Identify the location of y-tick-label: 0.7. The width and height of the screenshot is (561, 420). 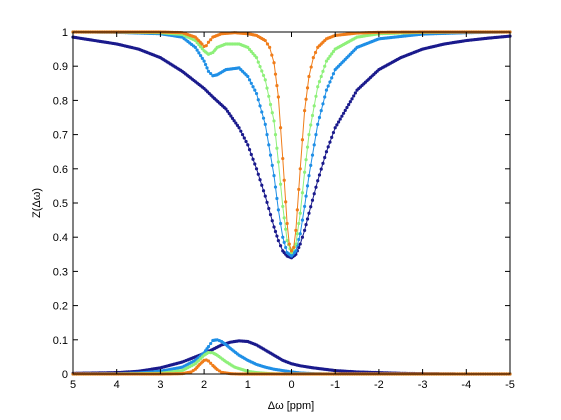
(60, 136).